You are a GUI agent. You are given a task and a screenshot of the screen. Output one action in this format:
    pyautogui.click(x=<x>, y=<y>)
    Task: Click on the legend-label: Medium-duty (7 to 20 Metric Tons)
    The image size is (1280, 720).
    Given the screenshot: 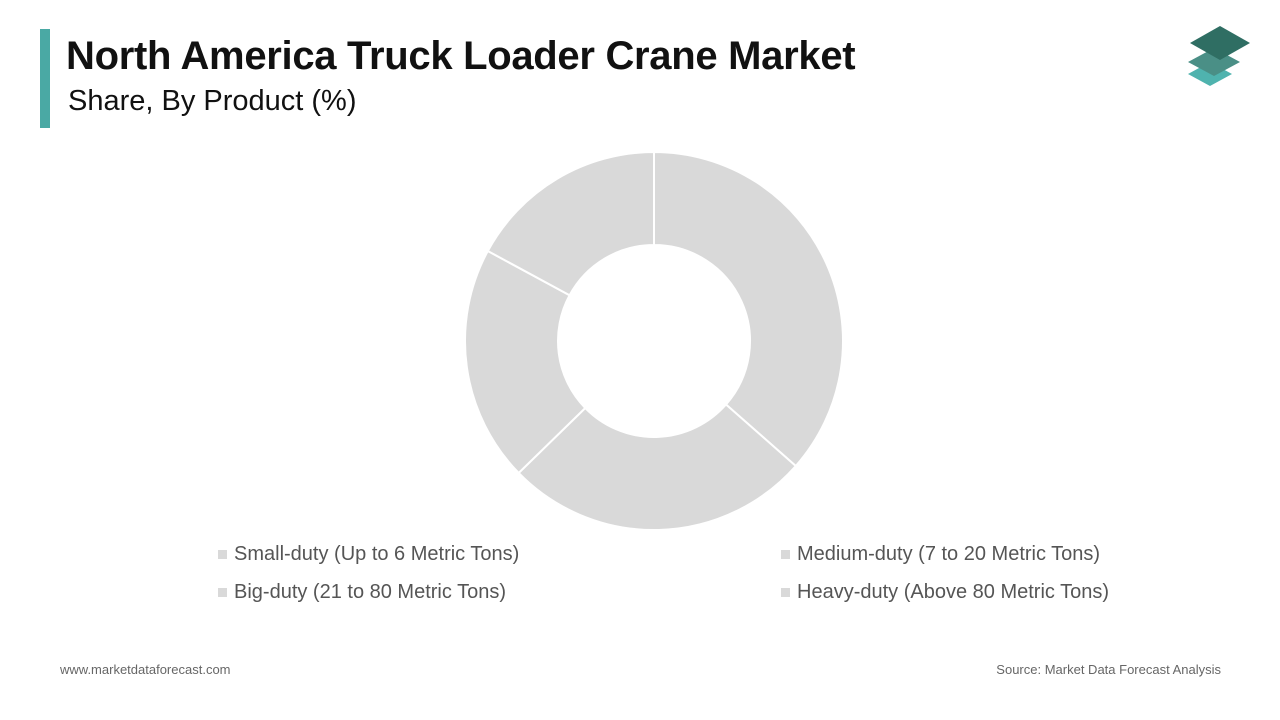 What is the action you would take?
    pyautogui.click(x=949, y=554)
    